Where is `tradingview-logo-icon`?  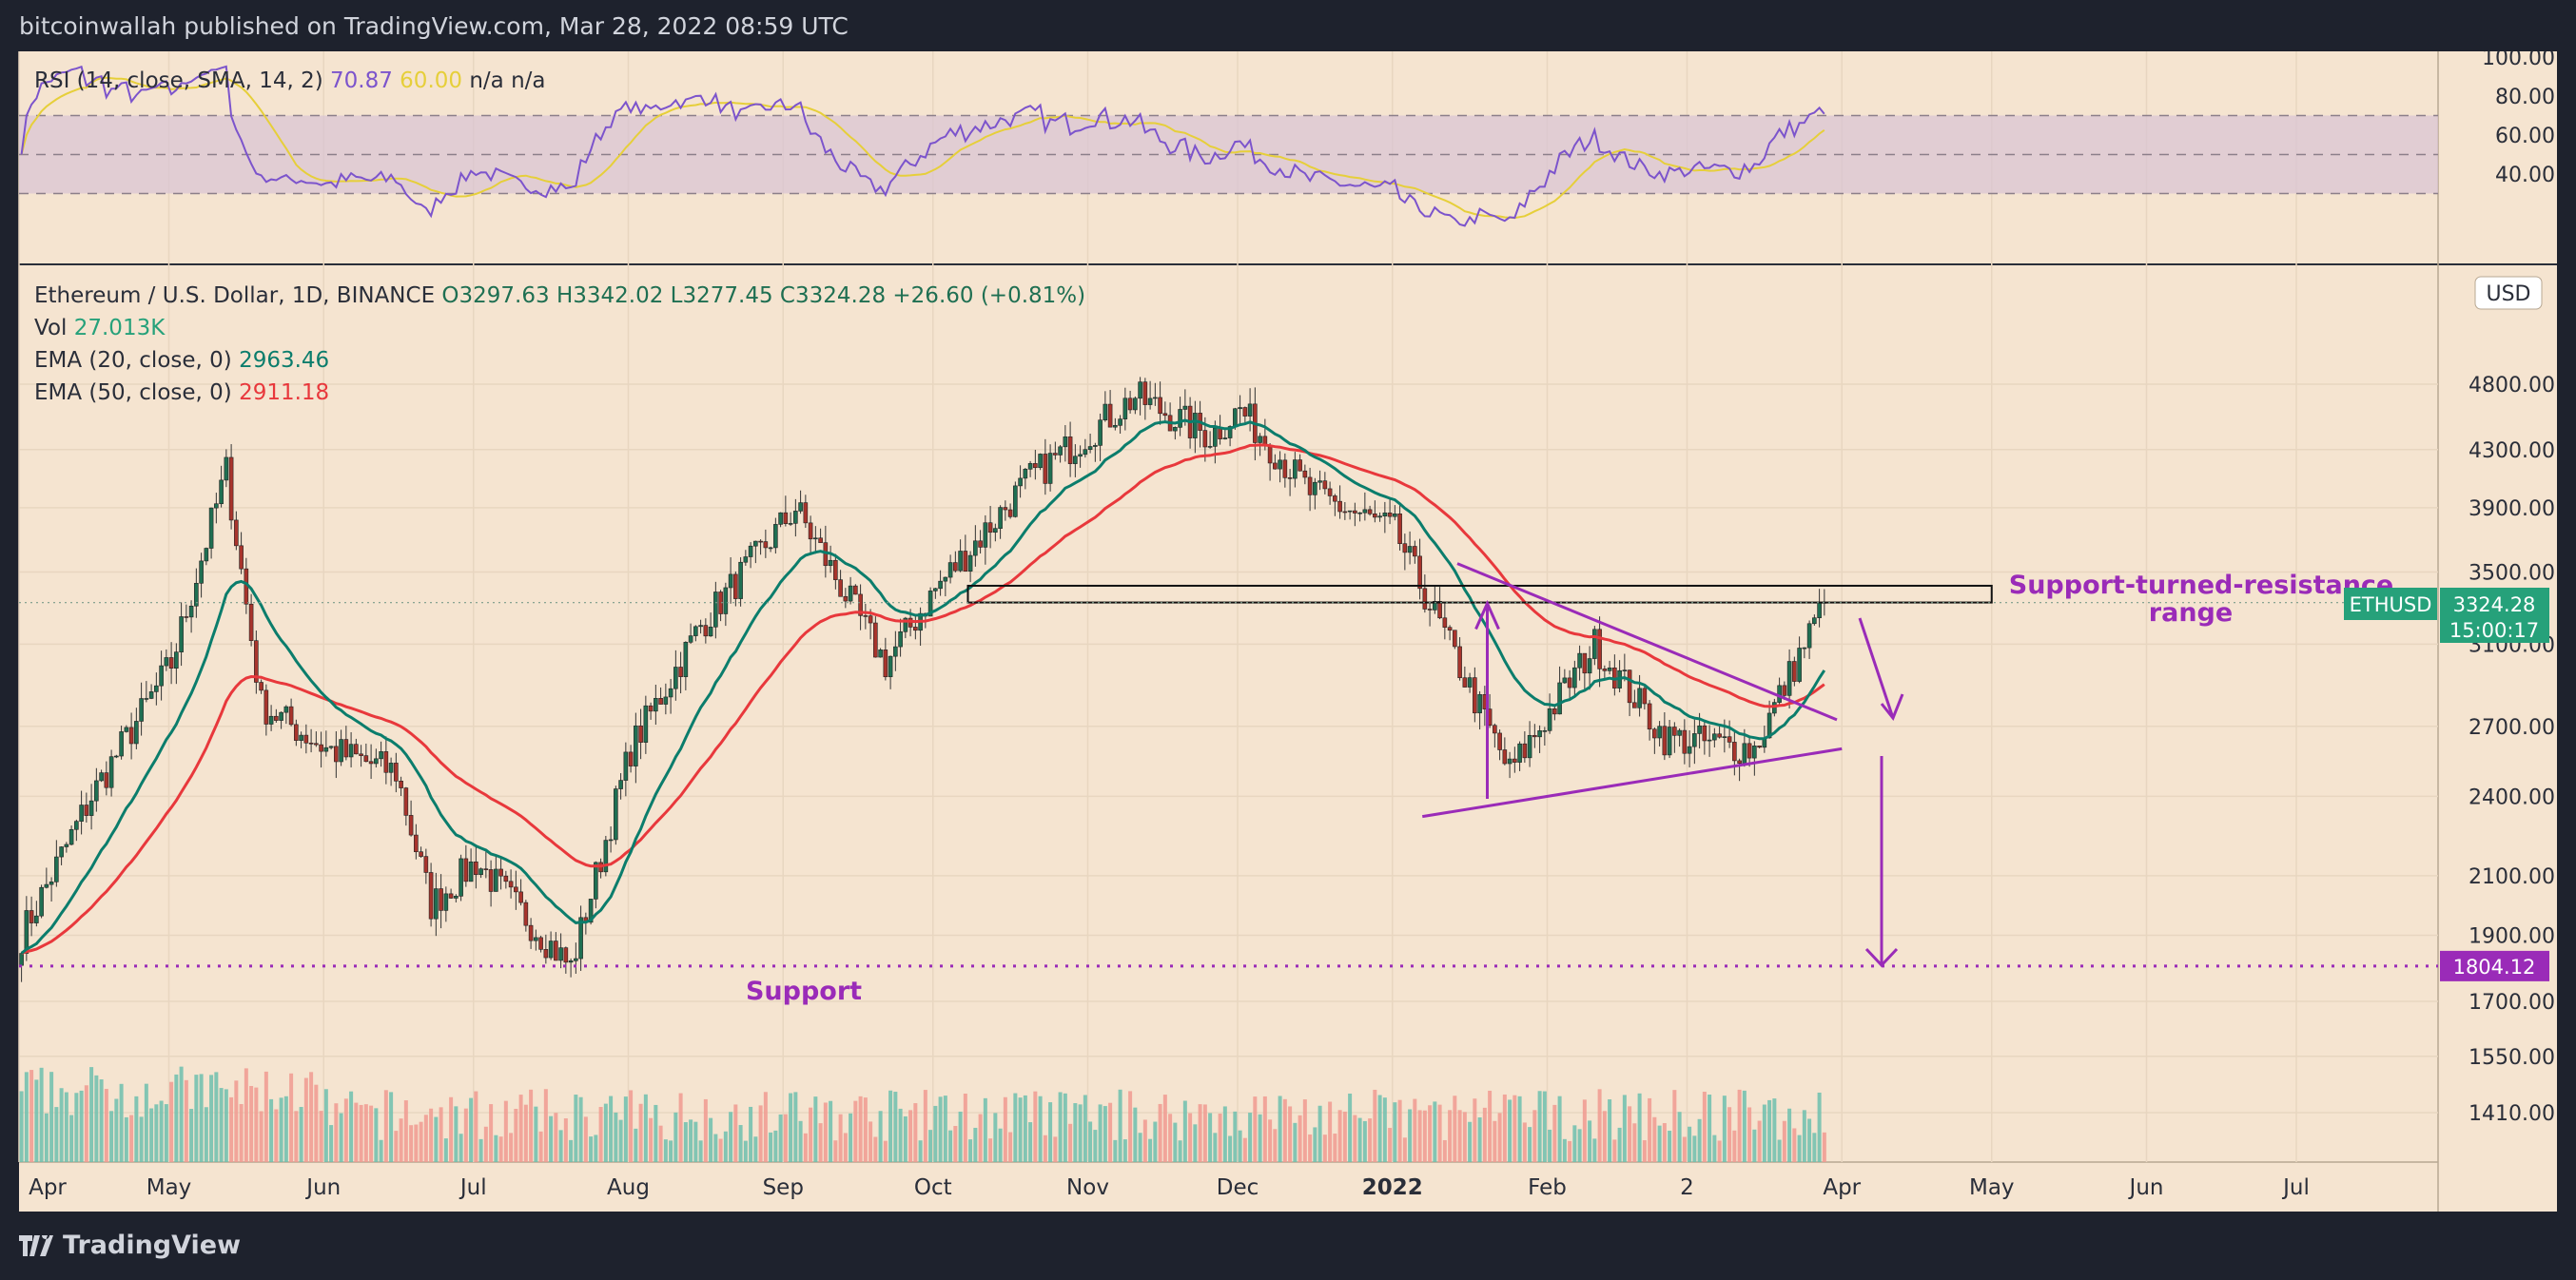 tradingview-logo-icon is located at coordinates (36, 1245).